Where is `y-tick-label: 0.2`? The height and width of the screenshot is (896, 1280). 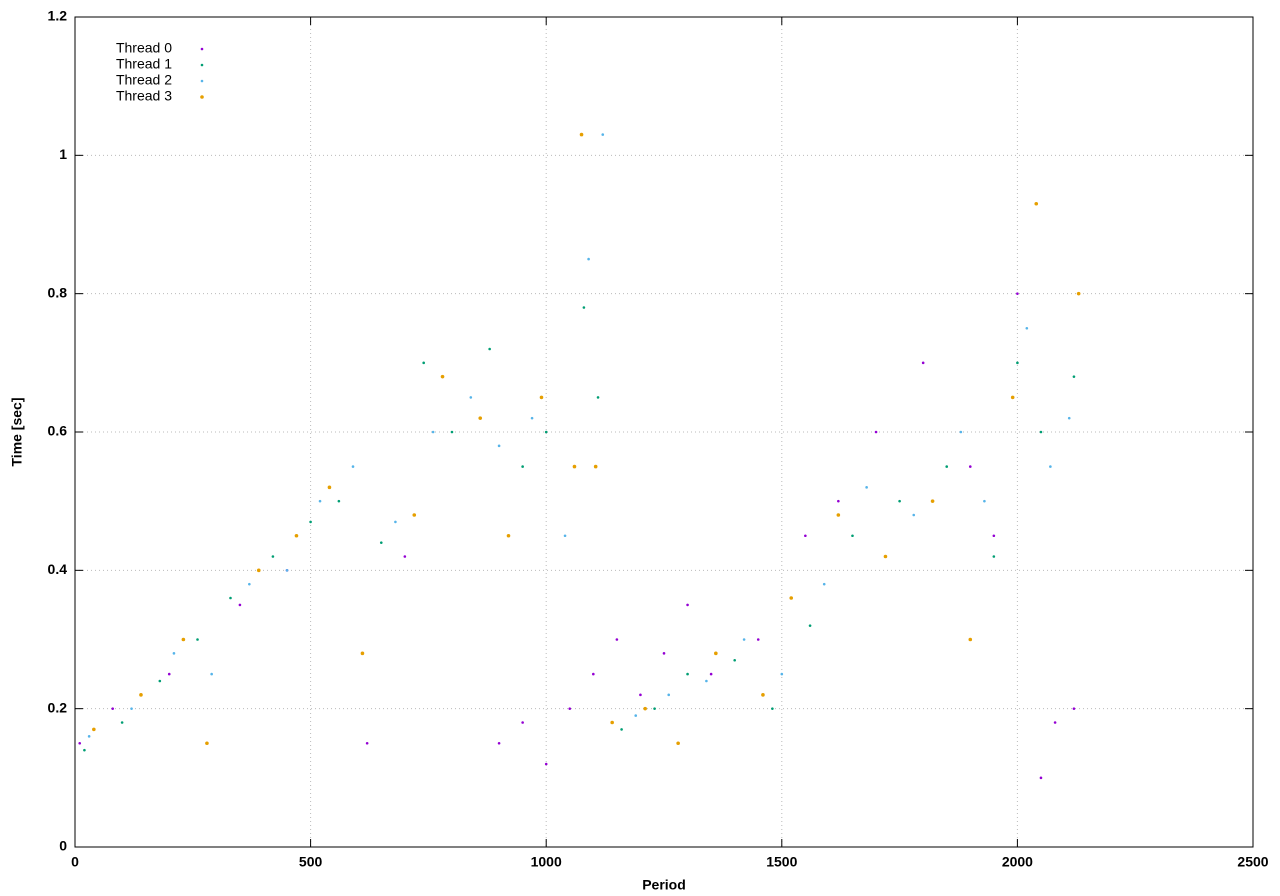
y-tick-label: 0.2 is located at coordinates (58, 707).